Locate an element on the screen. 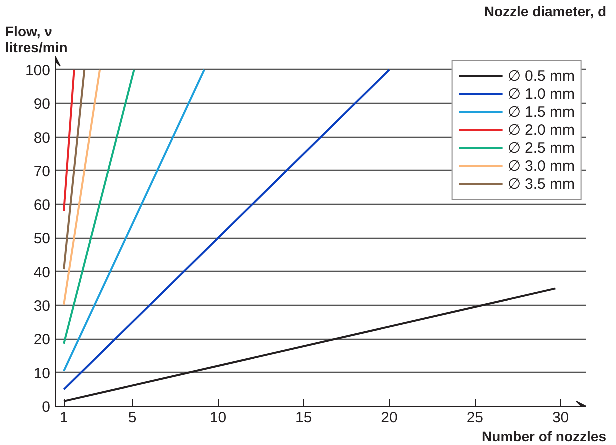 The width and height of the screenshot is (616, 445). x-tick-label: 15 is located at coordinates (304, 418).